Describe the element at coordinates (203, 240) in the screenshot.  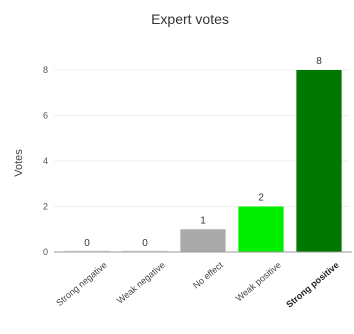
I see `bar-no-effect` at that location.